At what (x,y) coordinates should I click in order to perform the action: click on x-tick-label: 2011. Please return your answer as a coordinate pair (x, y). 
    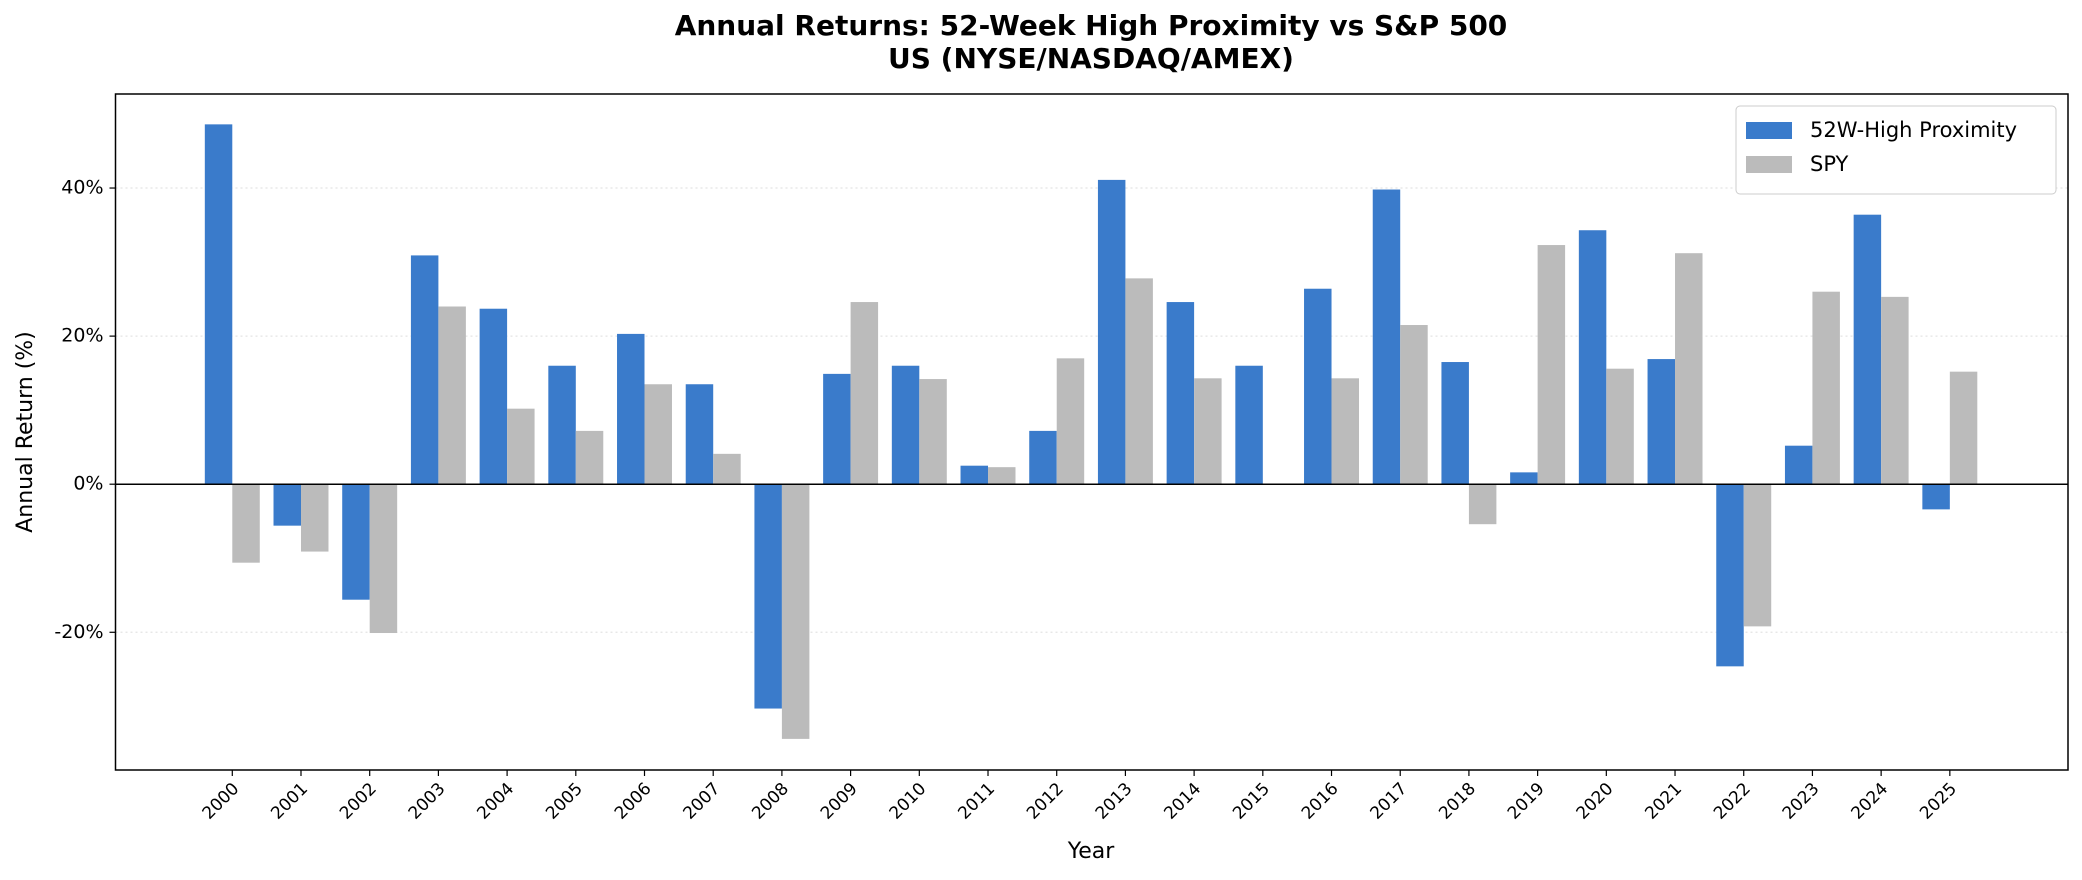
    Looking at the image, I should click on (976, 801).